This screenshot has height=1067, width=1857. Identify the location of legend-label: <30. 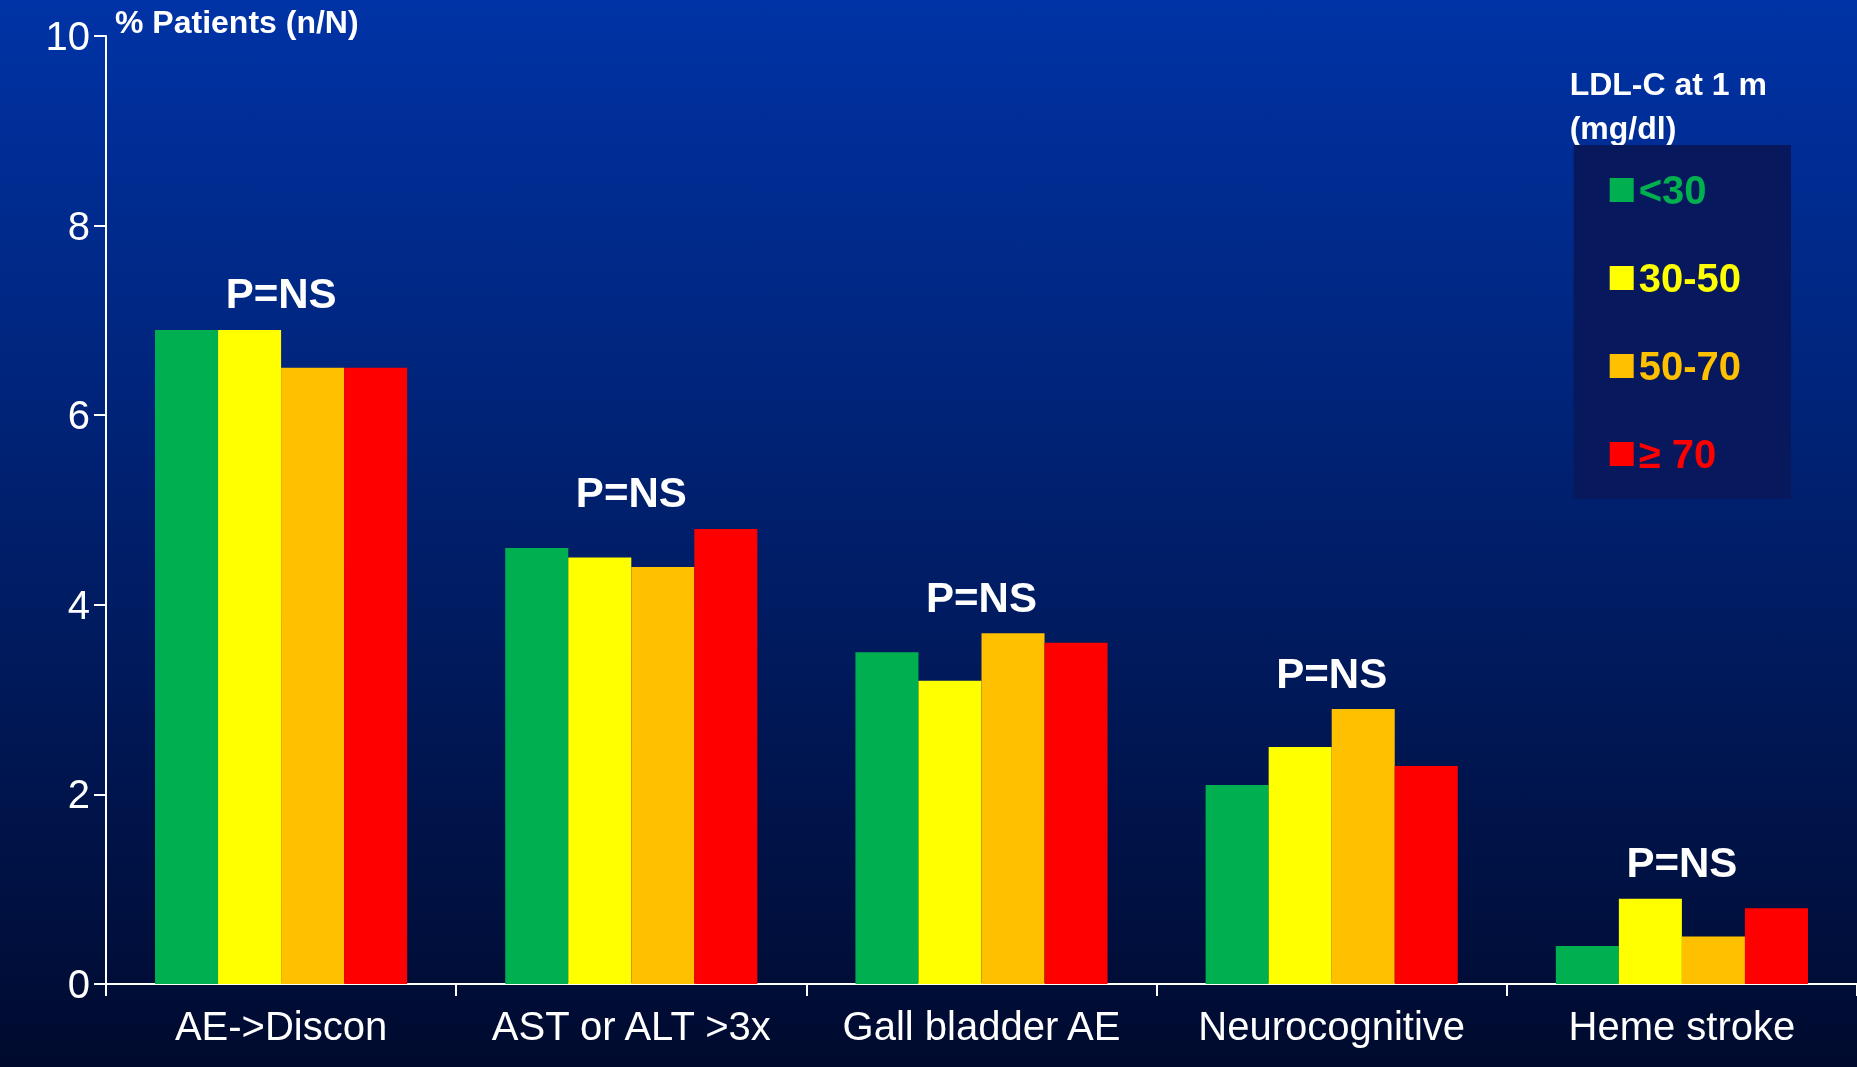
(1672, 190).